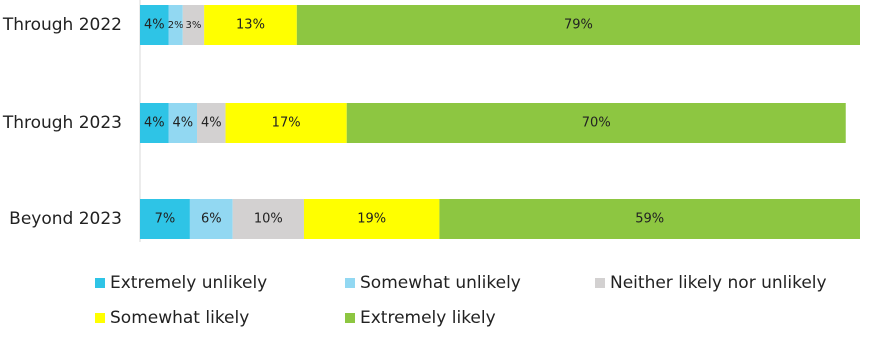  I want to click on value-label: 7%, so click(165, 219).